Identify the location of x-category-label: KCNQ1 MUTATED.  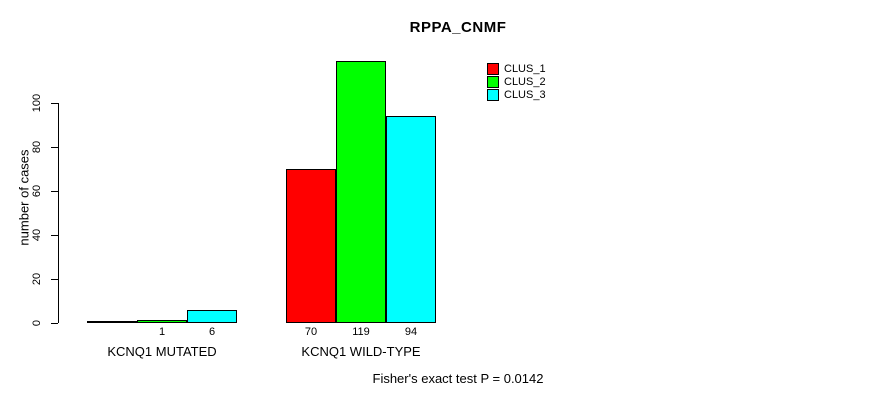
(162, 351).